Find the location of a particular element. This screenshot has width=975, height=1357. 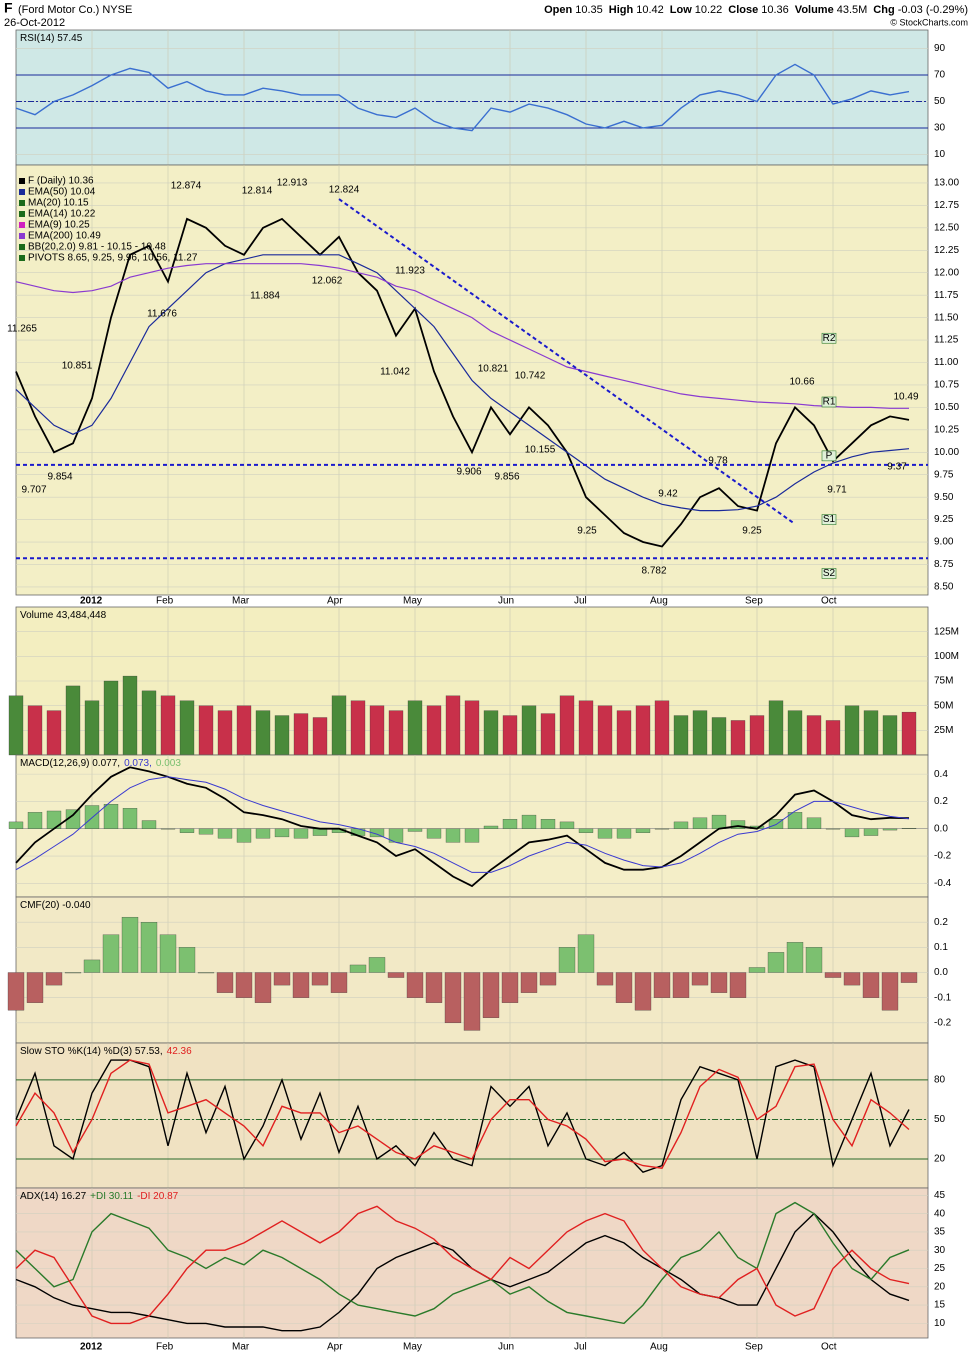

y-tick-label: 9.50 is located at coordinates (944, 497).